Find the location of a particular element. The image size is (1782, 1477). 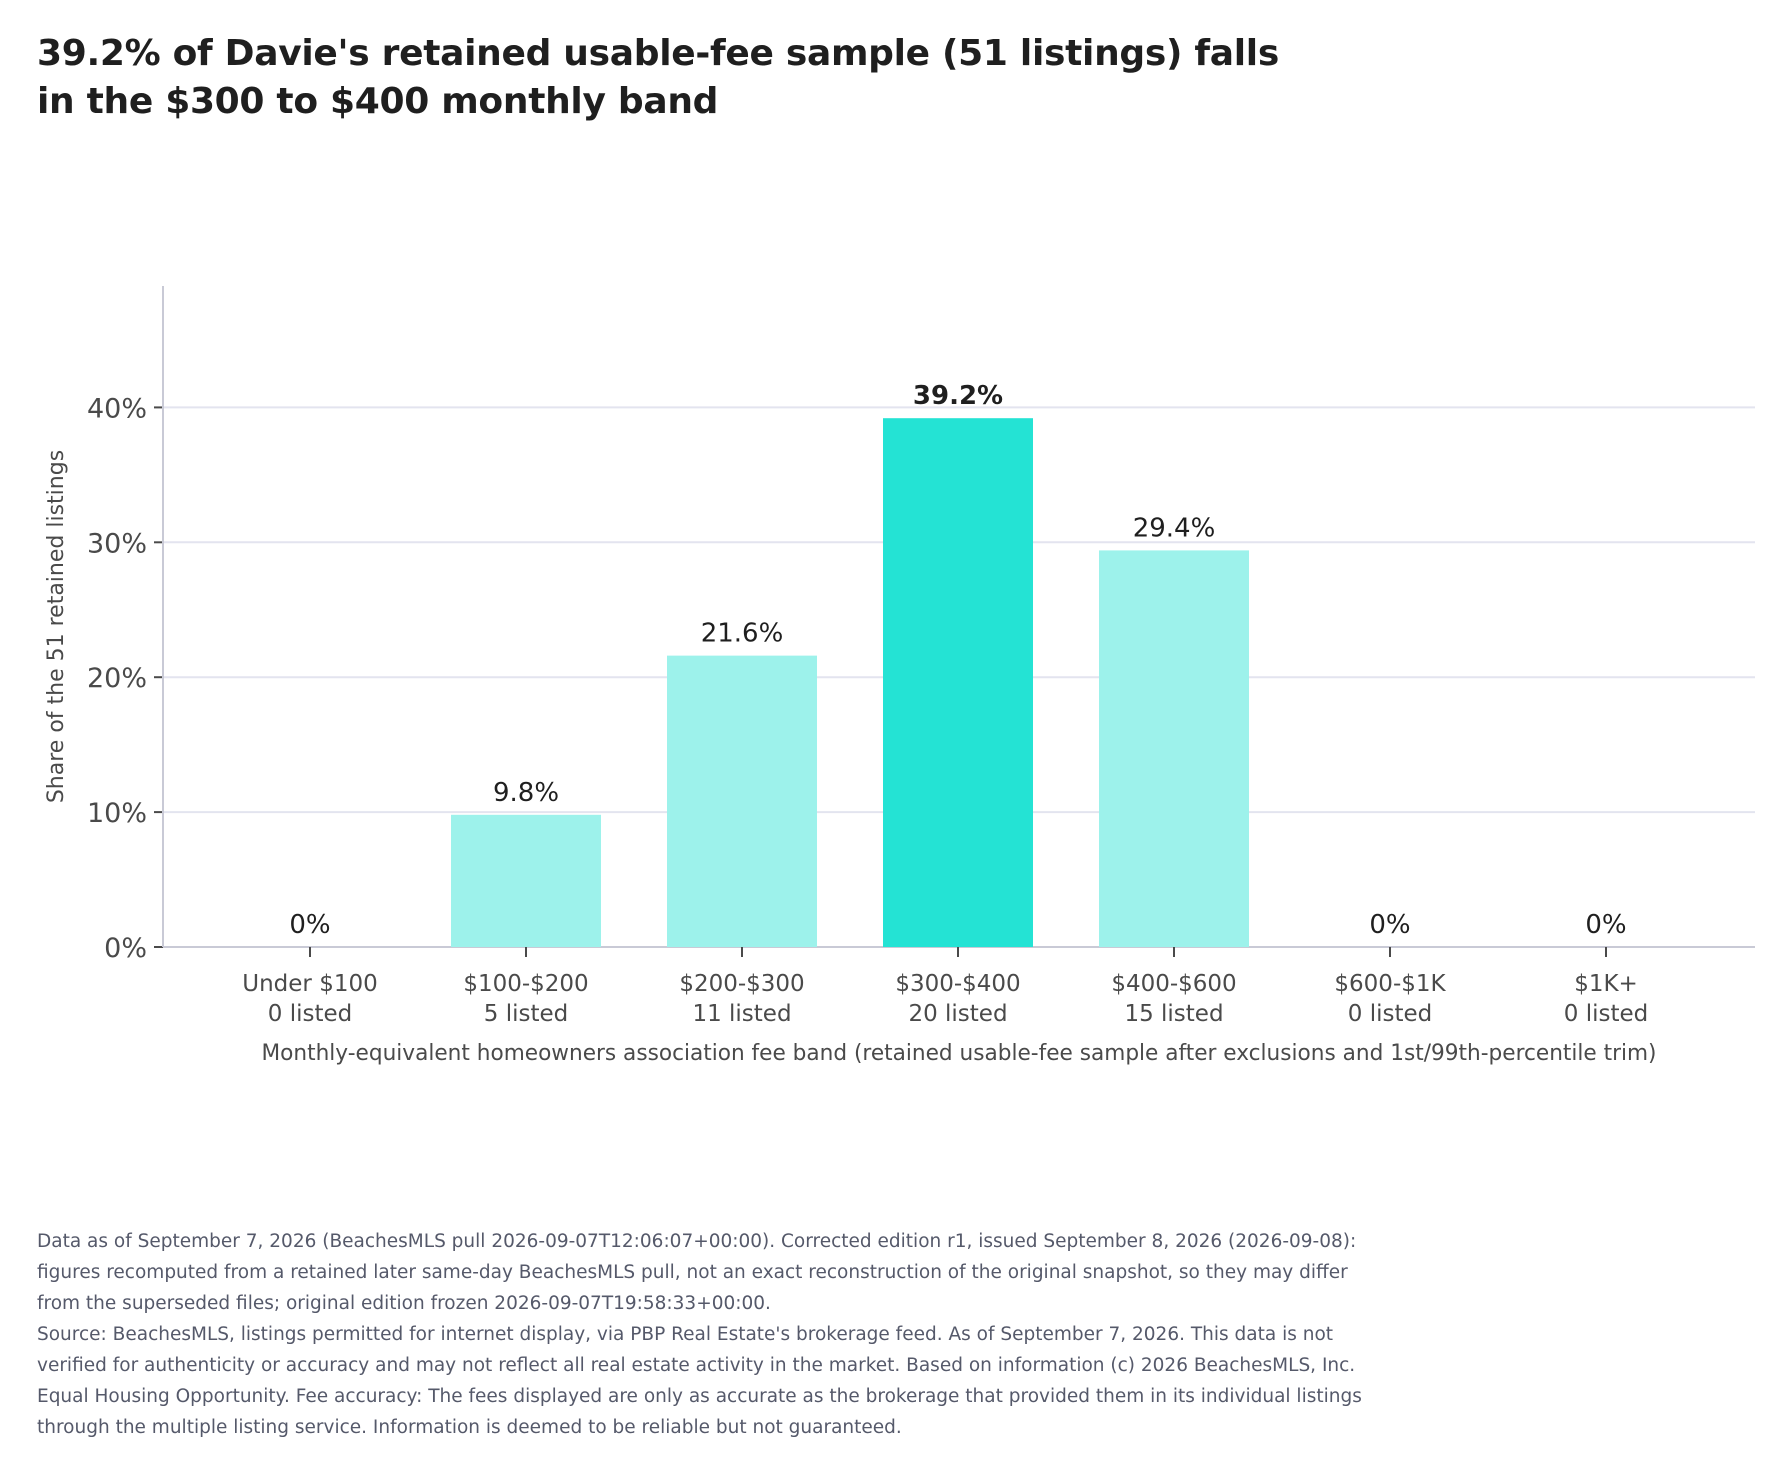

x-count-label: 11 listed is located at coordinates (741, 1014).